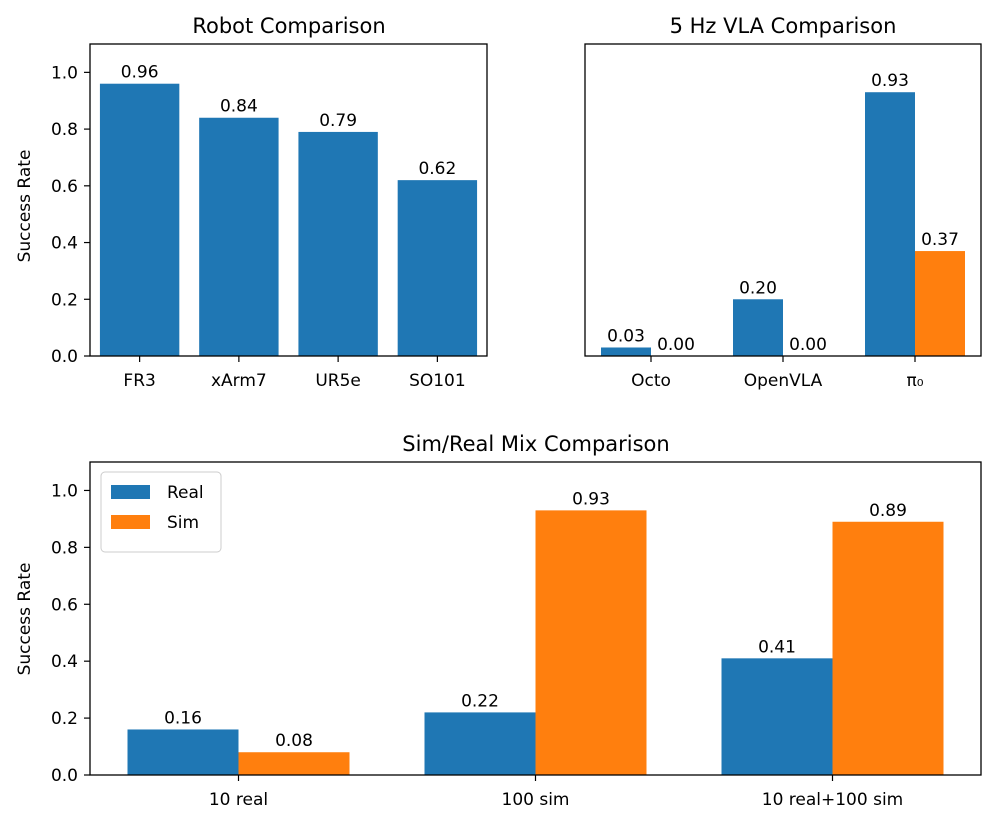 This screenshot has height=825, width=996. I want to click on x-tick-label: UR5e, so click(338, 381).